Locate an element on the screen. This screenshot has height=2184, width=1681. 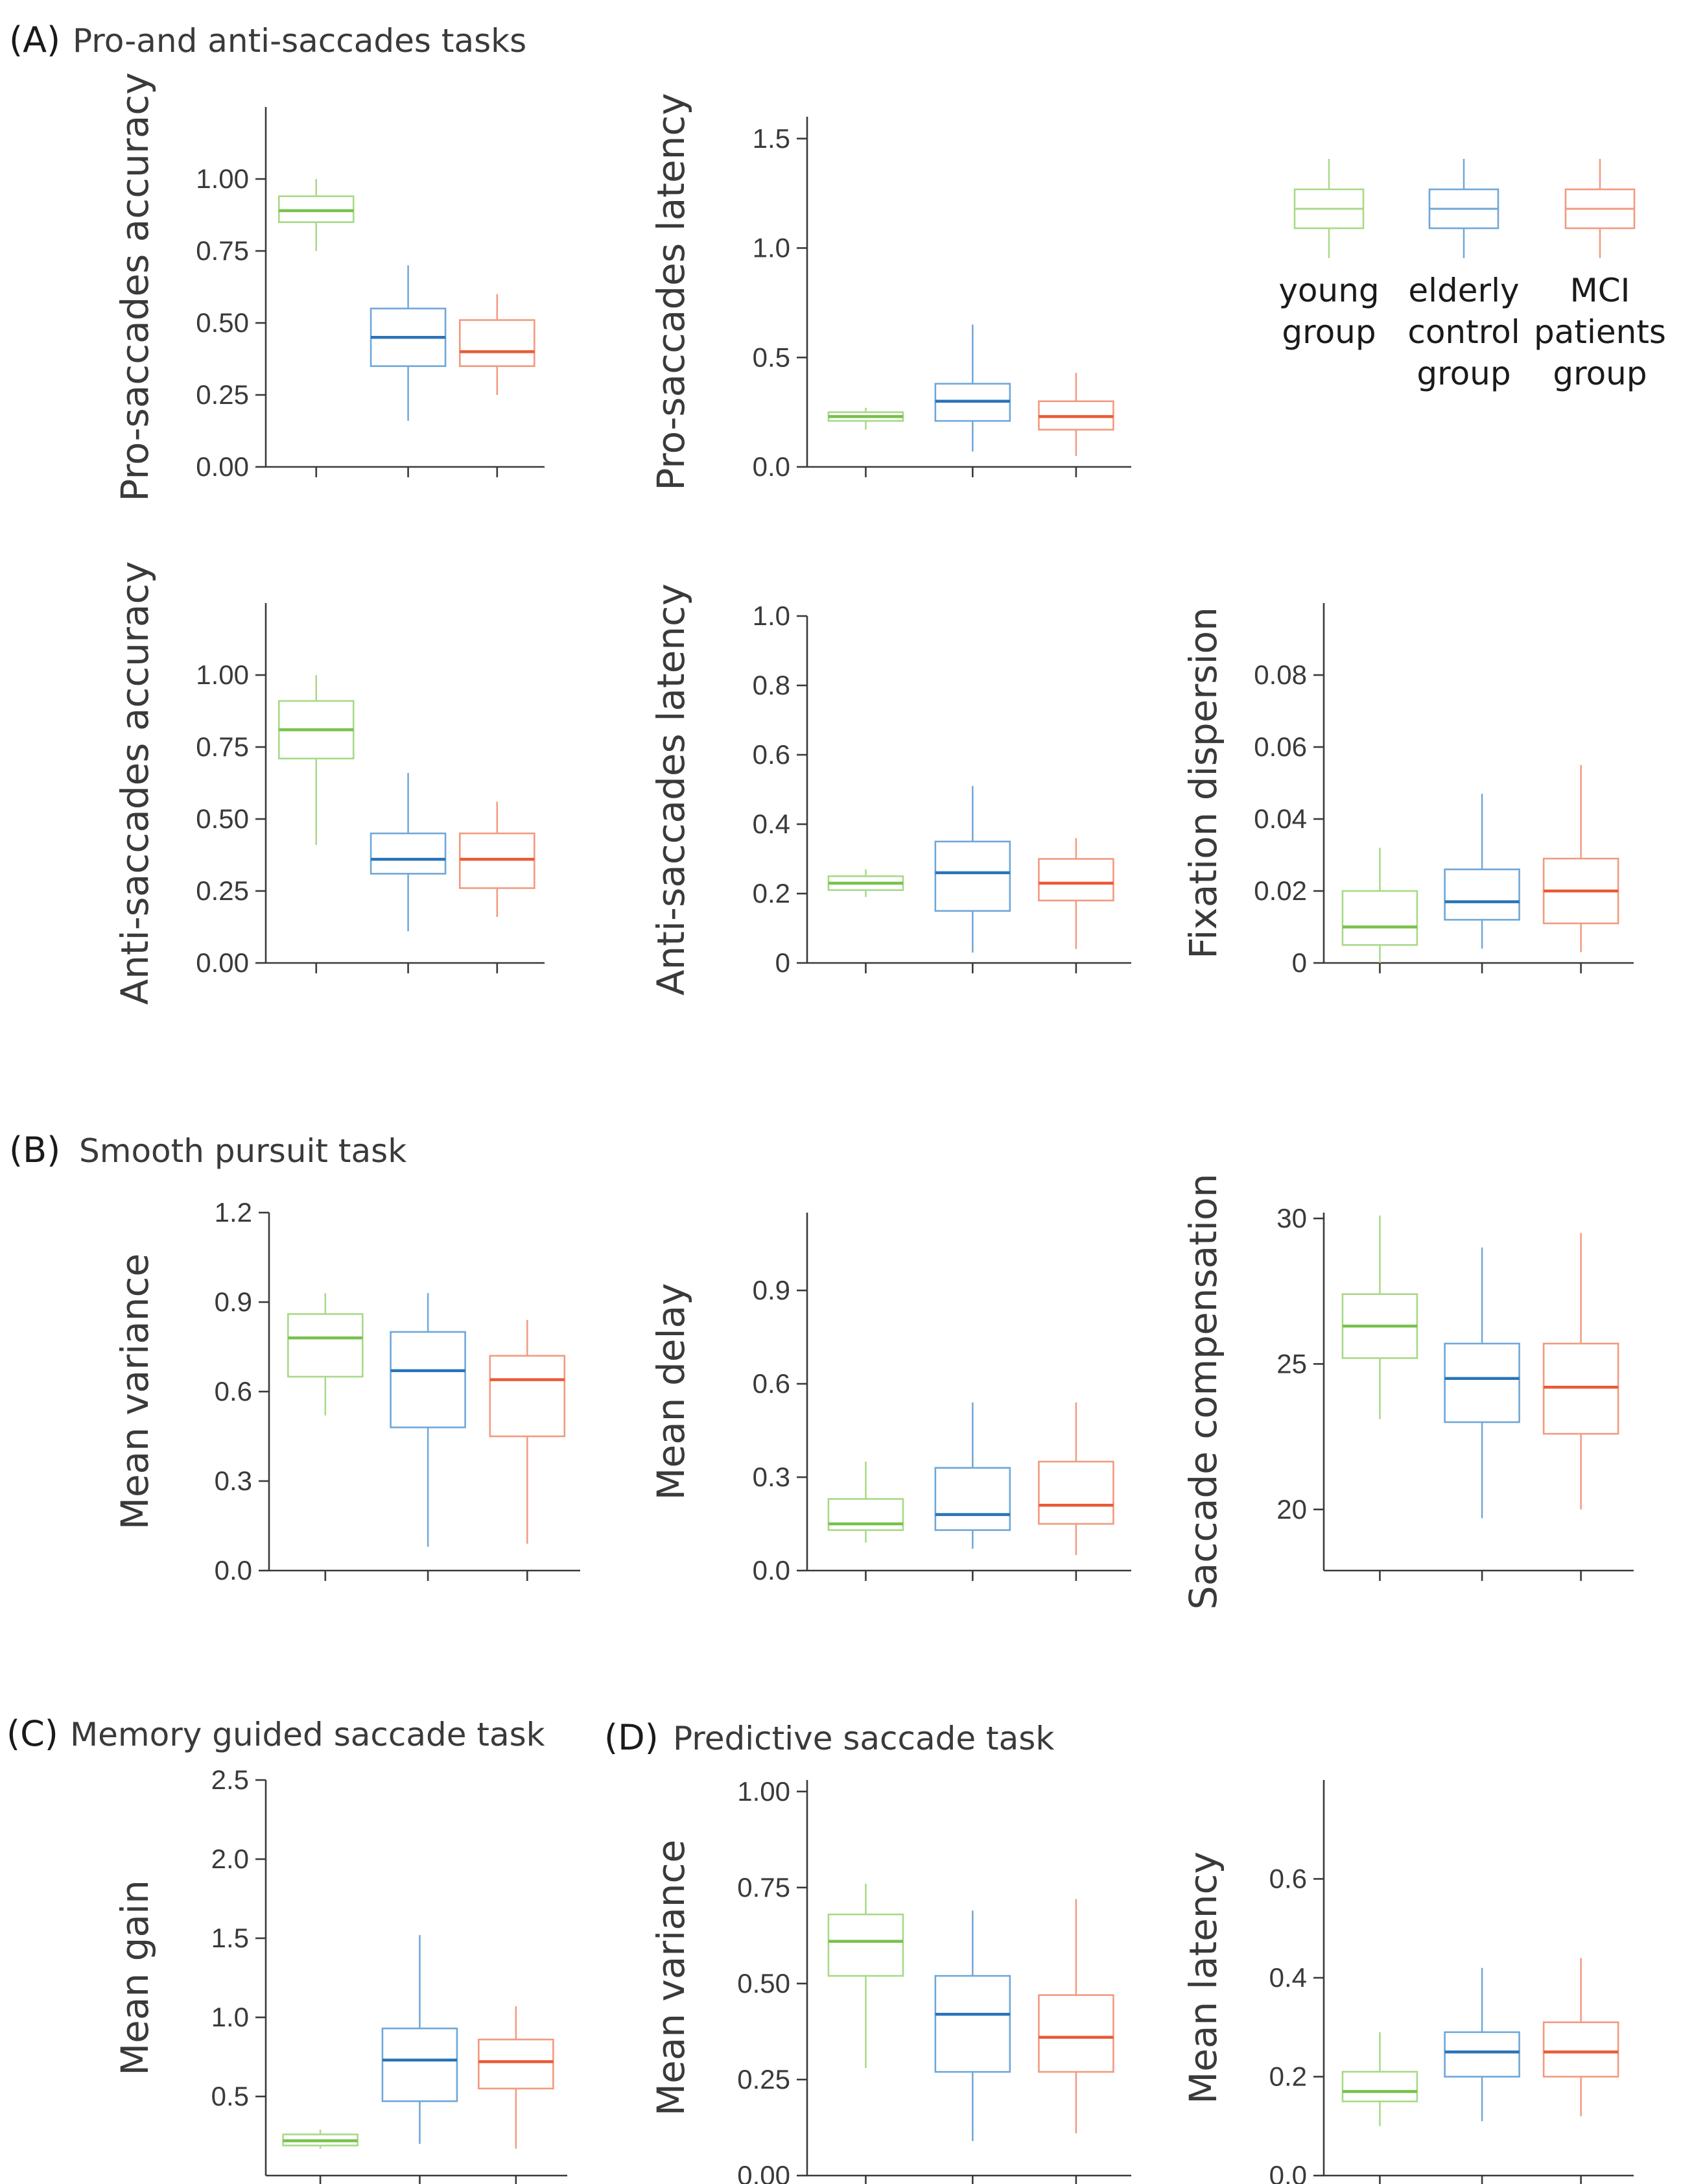
y-tick-label: 0.08 is located at coordinates (1280, 675).